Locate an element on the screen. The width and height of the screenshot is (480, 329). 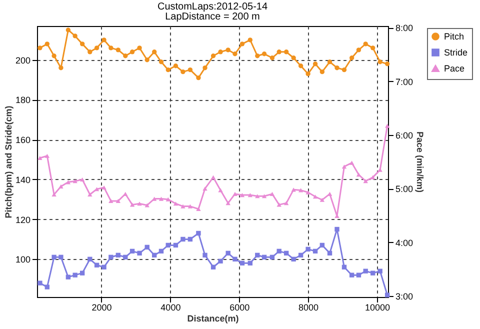
x-tick-label: 10000 is located at coordinates (377, 307).